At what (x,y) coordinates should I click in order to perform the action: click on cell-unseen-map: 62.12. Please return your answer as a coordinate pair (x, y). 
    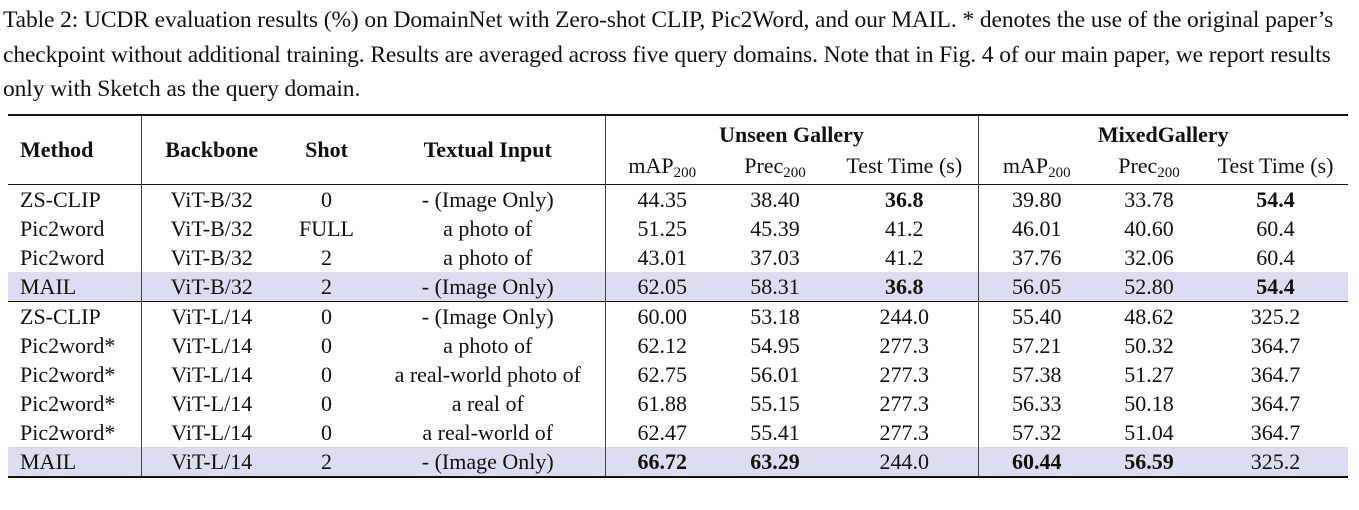
    Looking at the image, I should click on (662, 345).